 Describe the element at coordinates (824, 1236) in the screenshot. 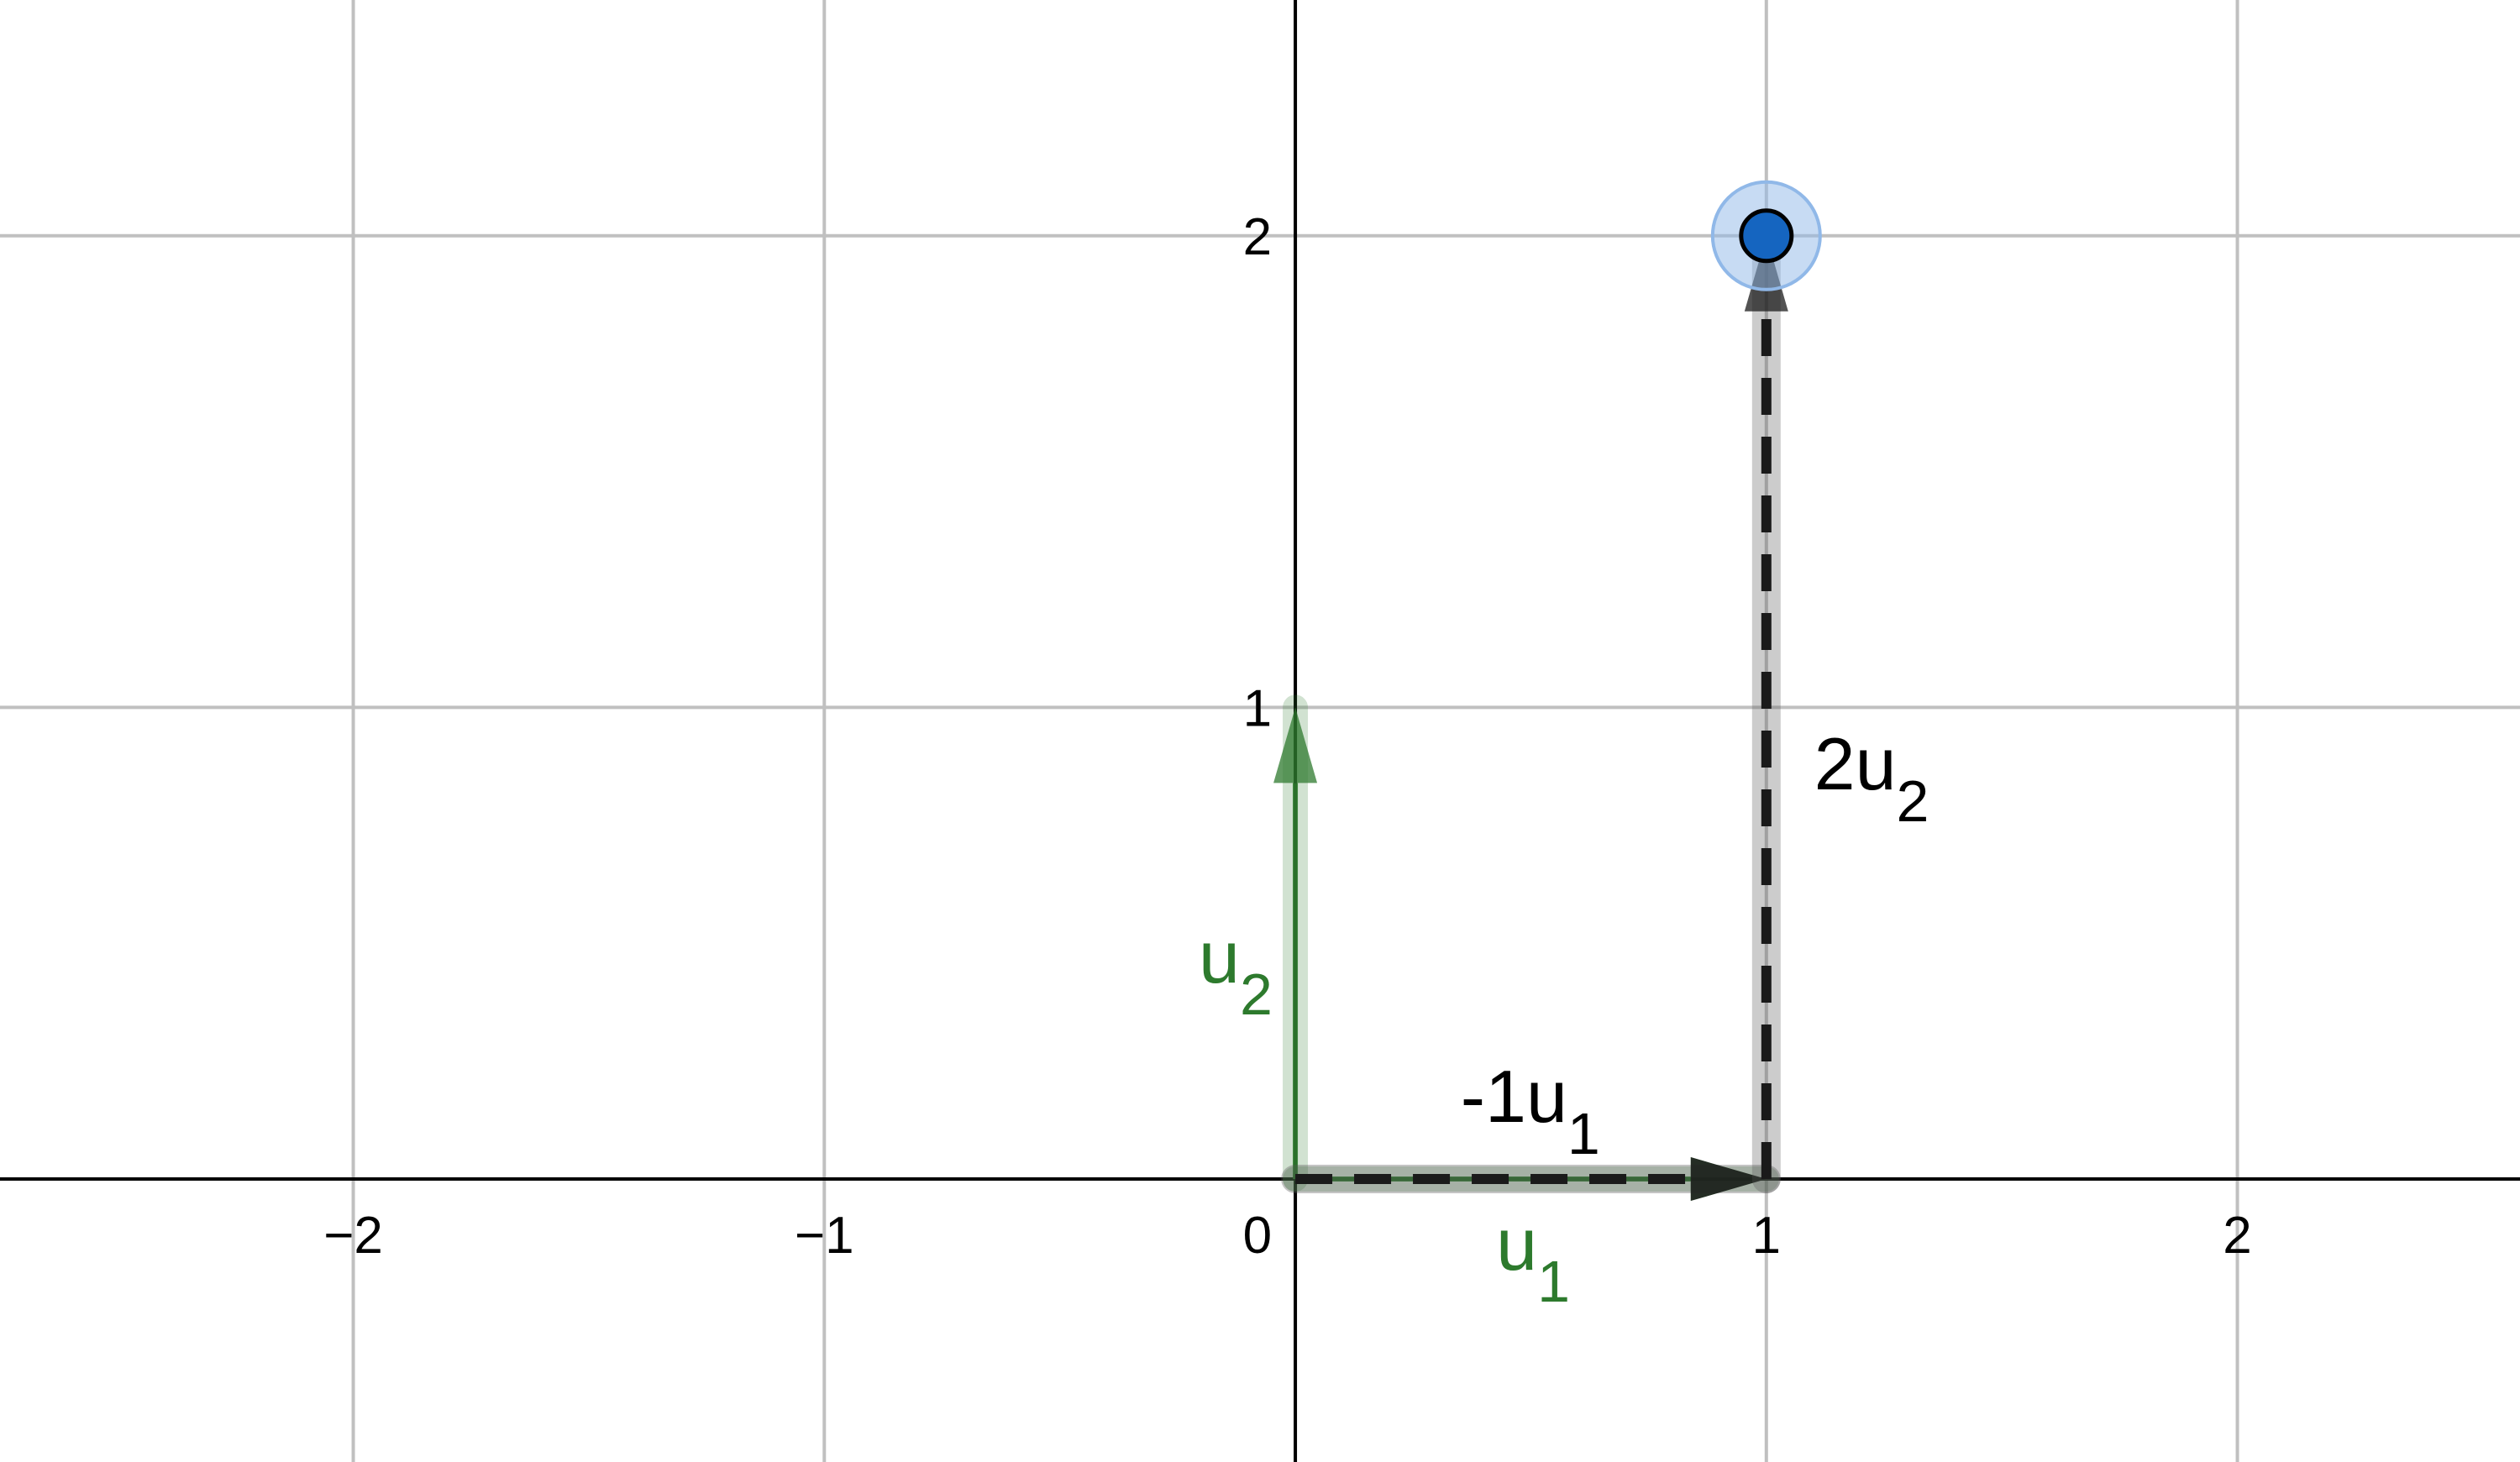

I see `x-tick-label: −1` at that location.